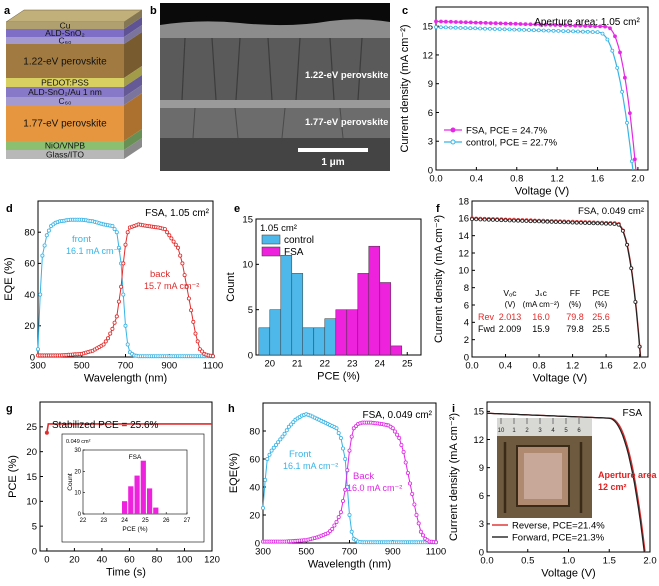  I want to click on series-label: Front, so click(300, 454).